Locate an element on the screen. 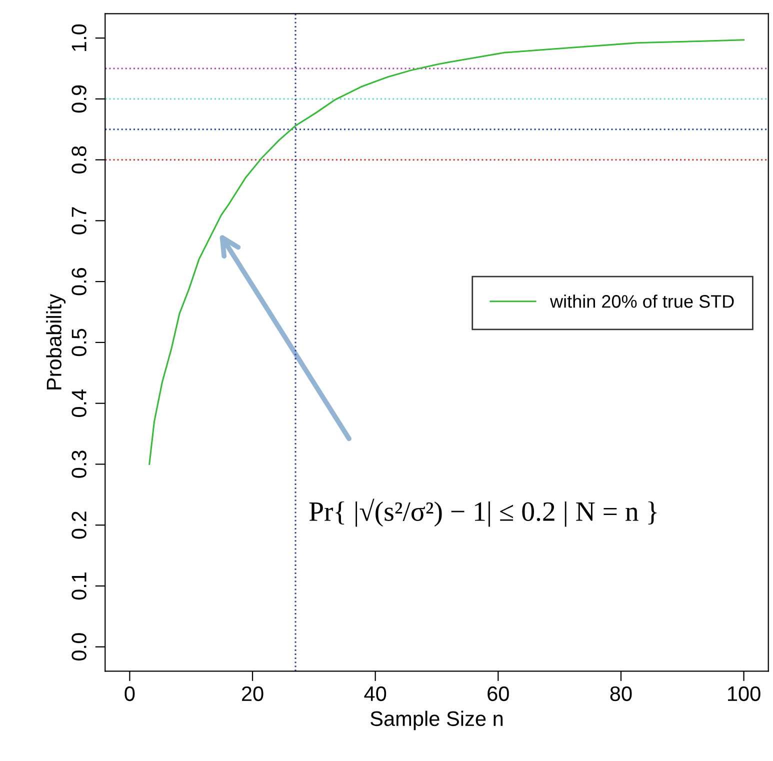 The height and width of the screenshot is (761, 773). y-tick-label: 1.0 is located at coordinates (79, 37).